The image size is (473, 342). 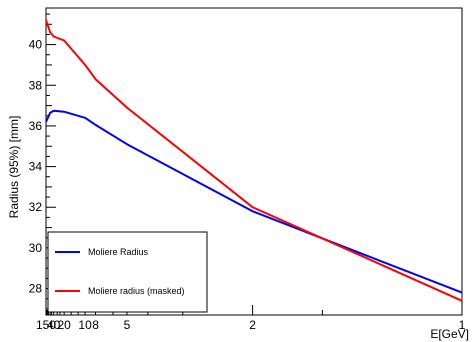 I want to click on y-tick-label: 34, so click(x=36, y=167).